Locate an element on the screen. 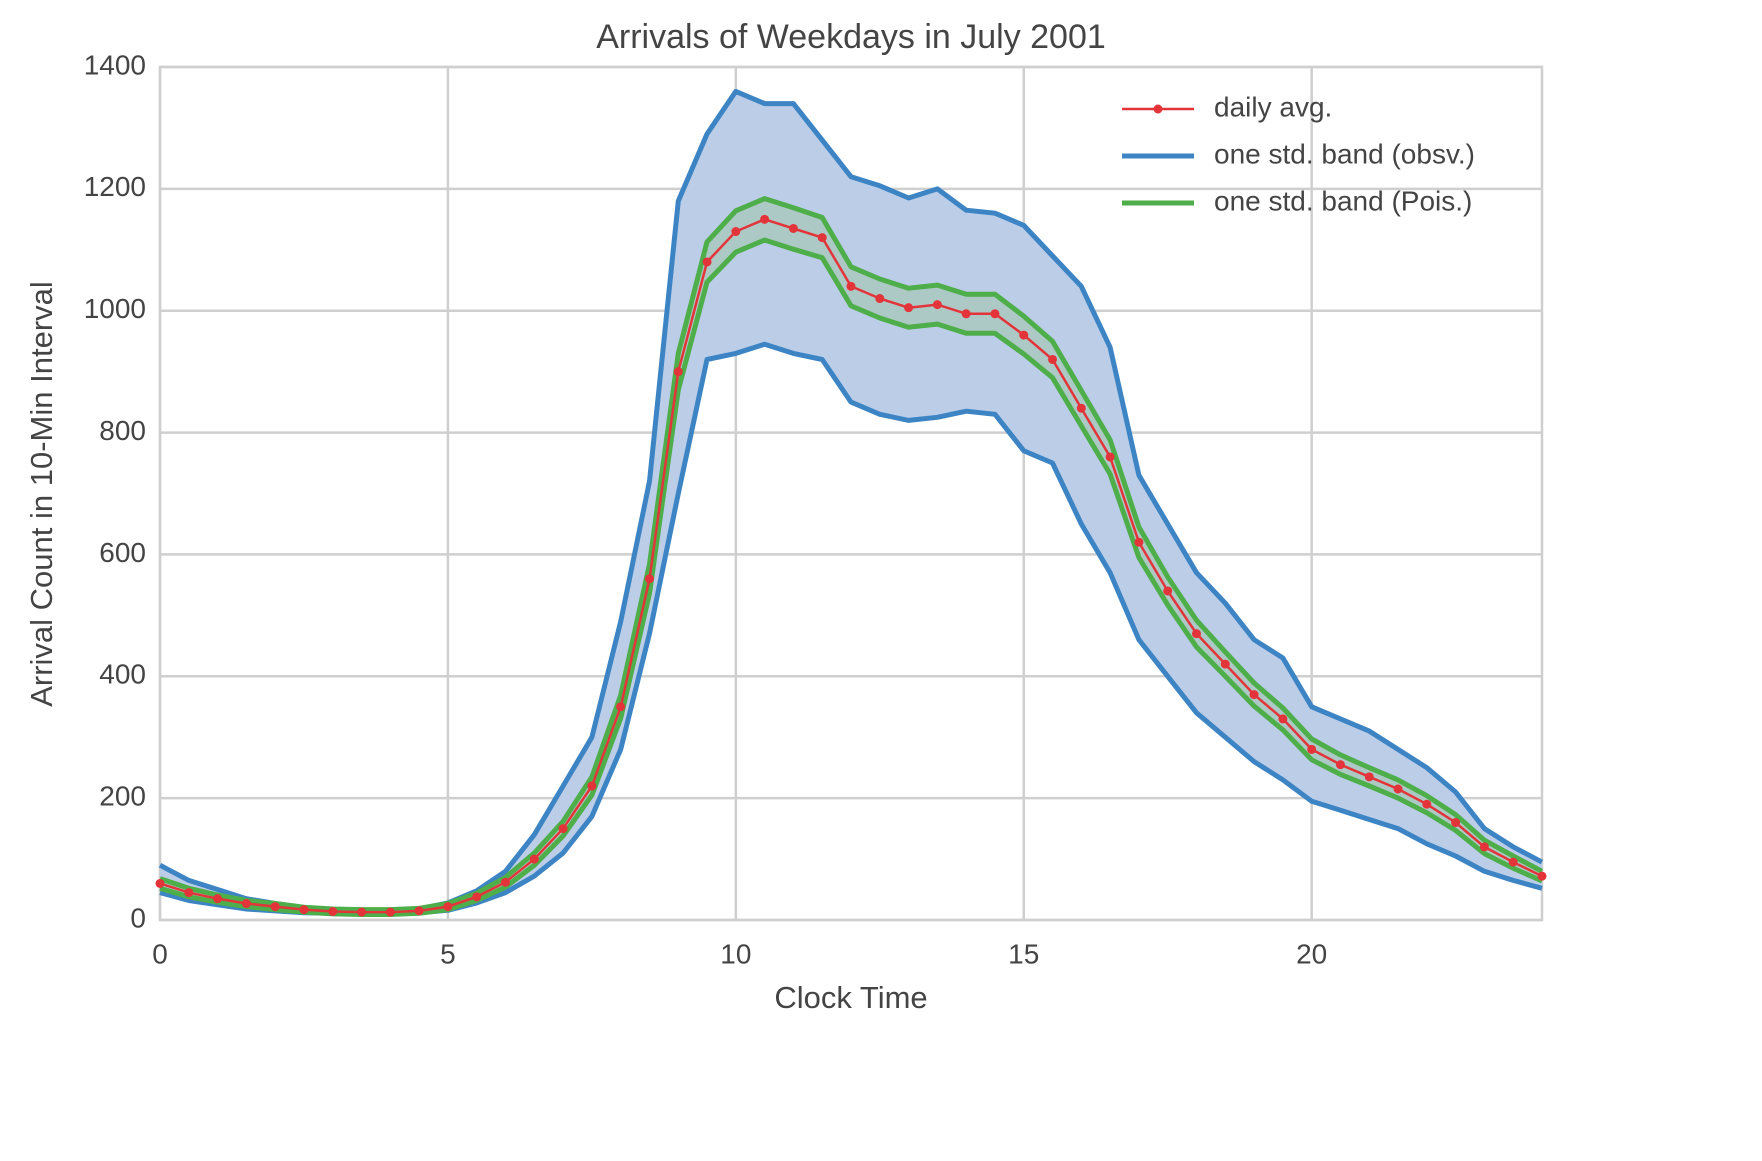 The image size is (1762, 1161). x-tick-label: 15 is located at coordinates (1023, 953).